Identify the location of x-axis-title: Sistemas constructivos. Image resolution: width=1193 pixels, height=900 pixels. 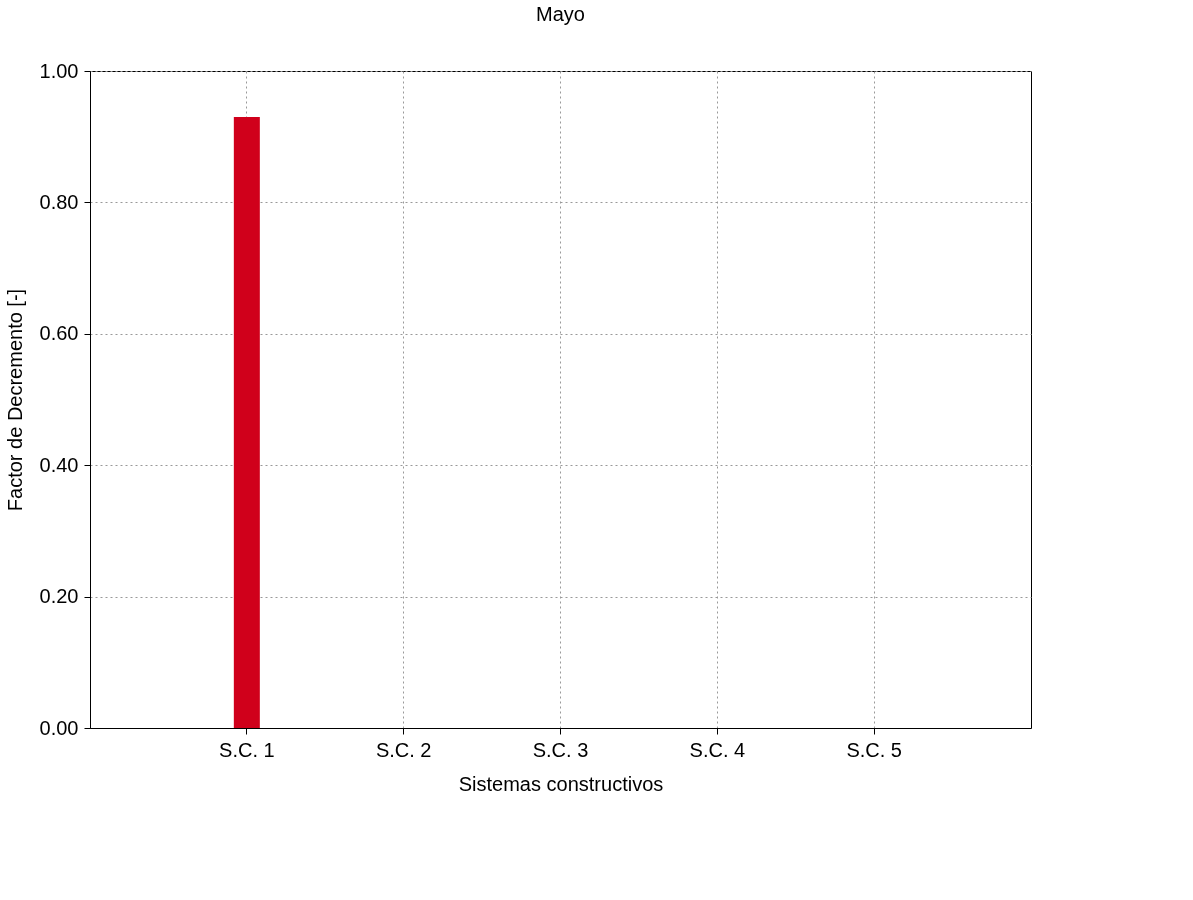
(561, 783).